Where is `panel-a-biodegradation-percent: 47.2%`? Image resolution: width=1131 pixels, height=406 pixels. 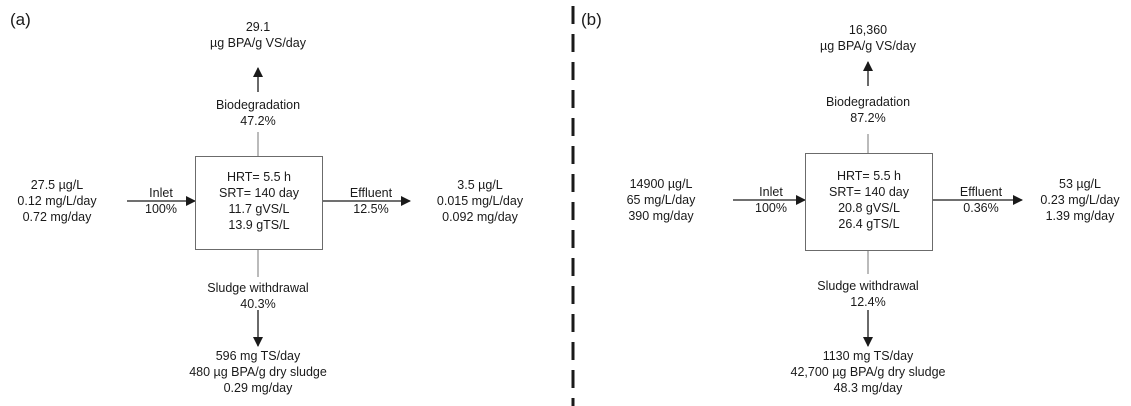
panel-a-biodegradation-percent: 47.2% is located at coordinates (258, 121).